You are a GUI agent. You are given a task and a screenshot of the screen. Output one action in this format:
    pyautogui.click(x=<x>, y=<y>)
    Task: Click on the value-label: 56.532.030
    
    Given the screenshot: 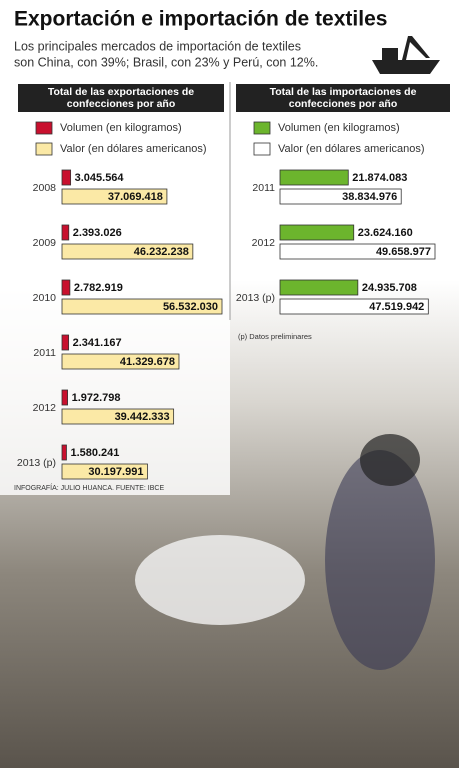 What is the action you would take?
    pyautogui.click(x=190, y=307)
    